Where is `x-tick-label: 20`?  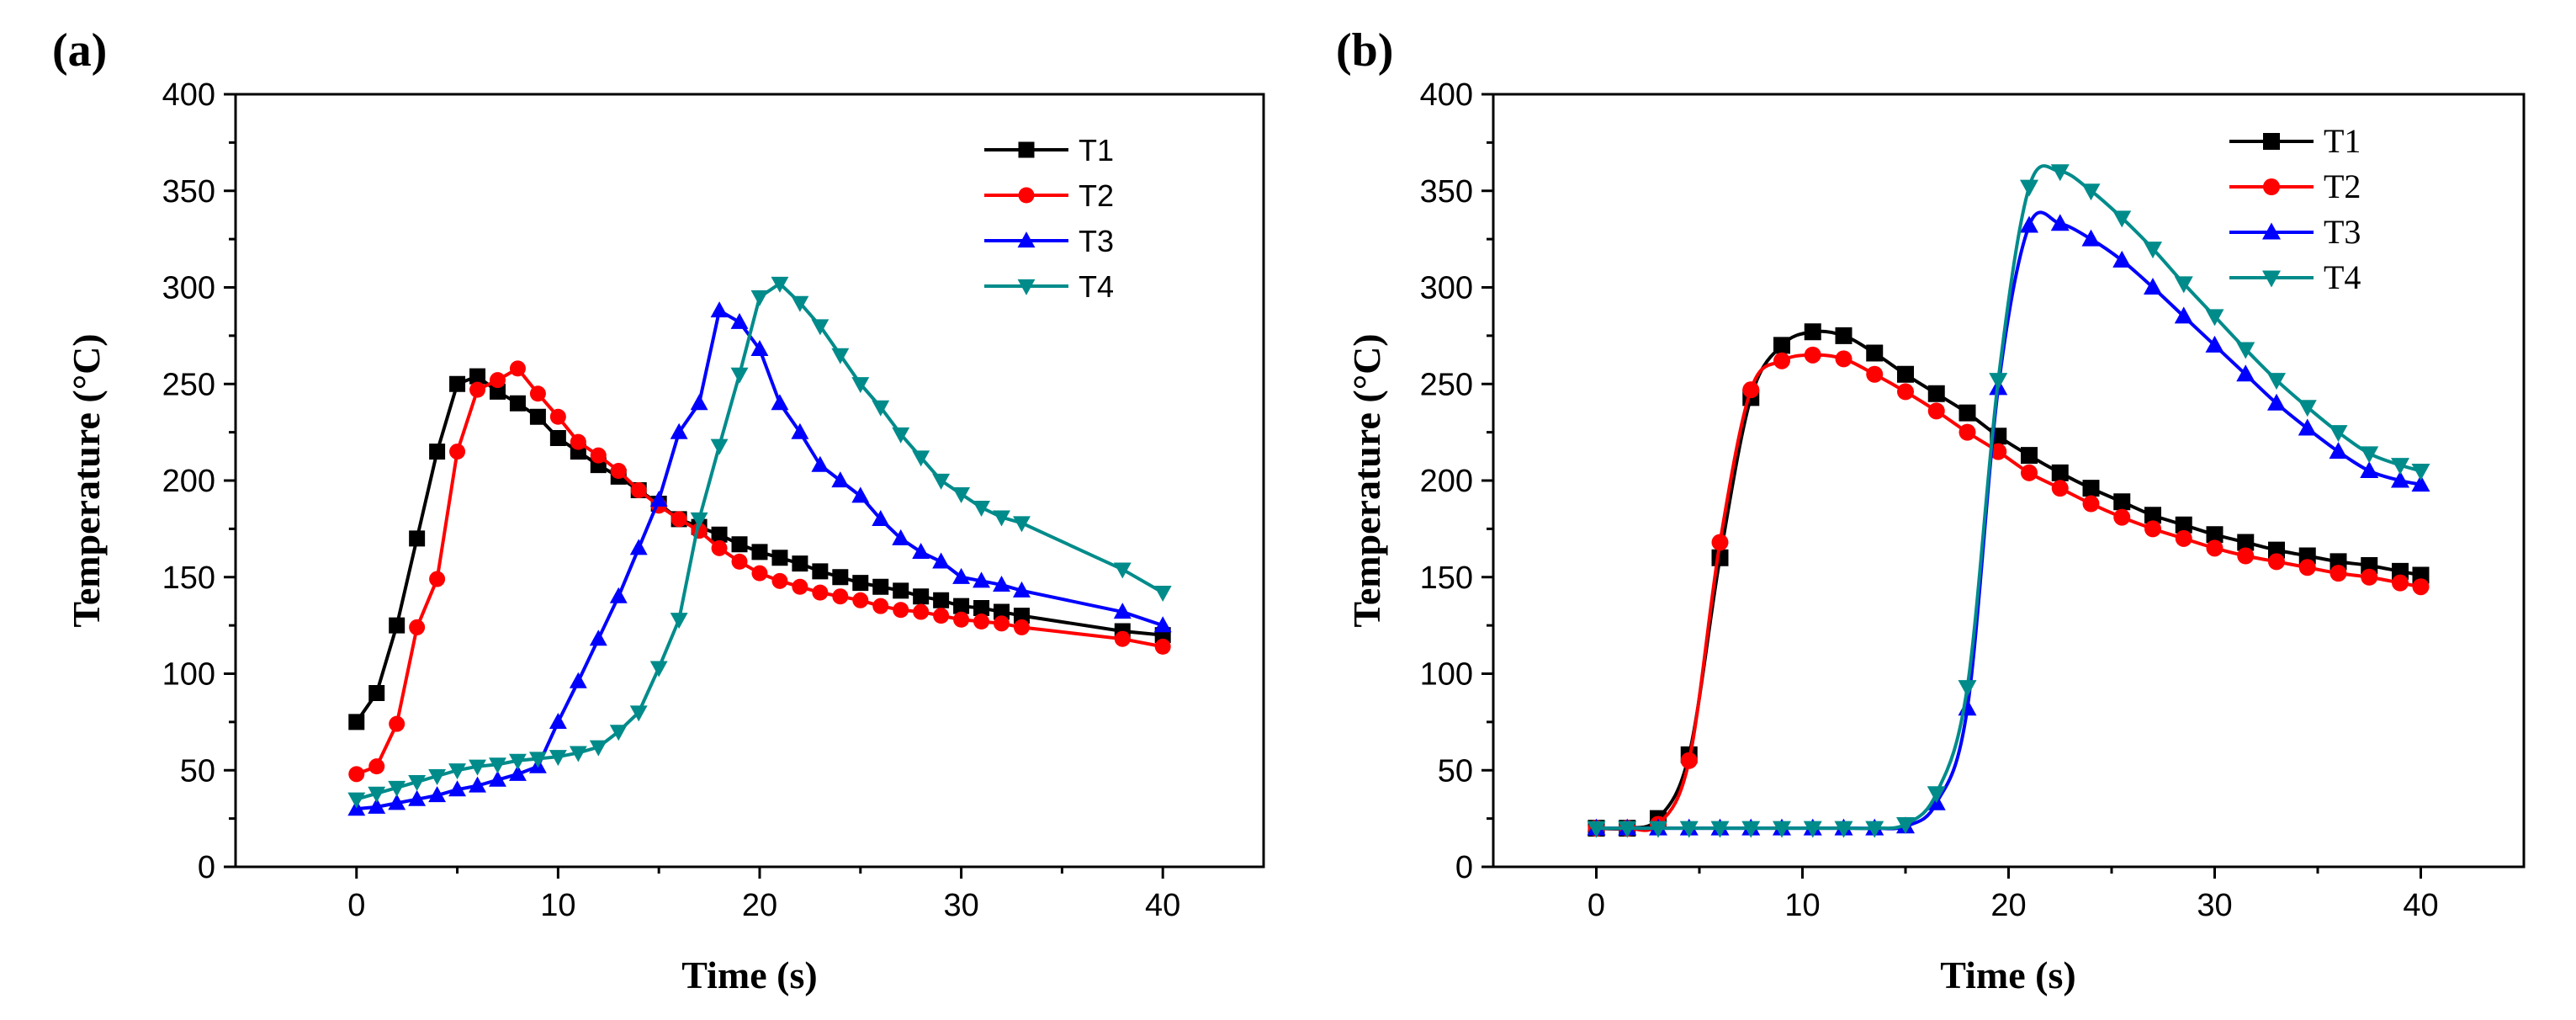 x-tick-label: 20 is located at coordinates (759, 905).